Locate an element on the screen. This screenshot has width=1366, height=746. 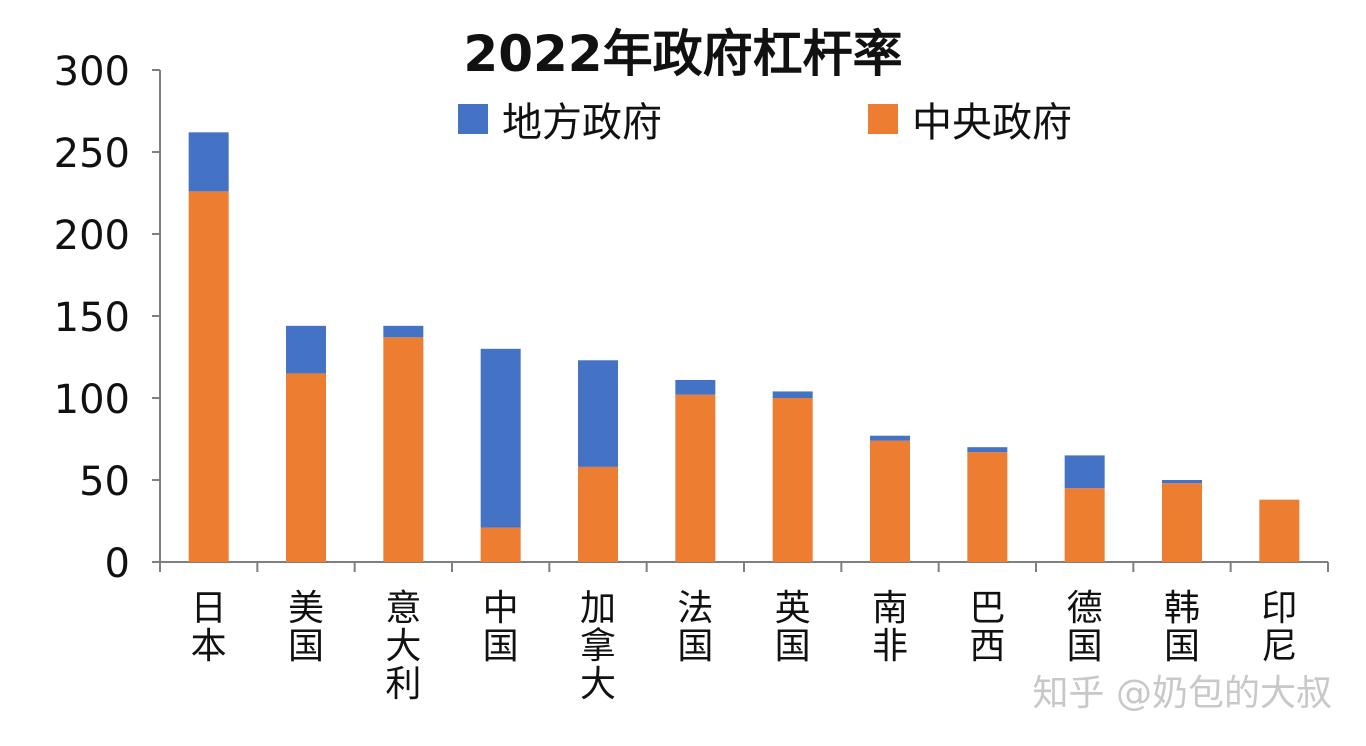
x-tick-label: 法 is located at coordinates (695, 608).